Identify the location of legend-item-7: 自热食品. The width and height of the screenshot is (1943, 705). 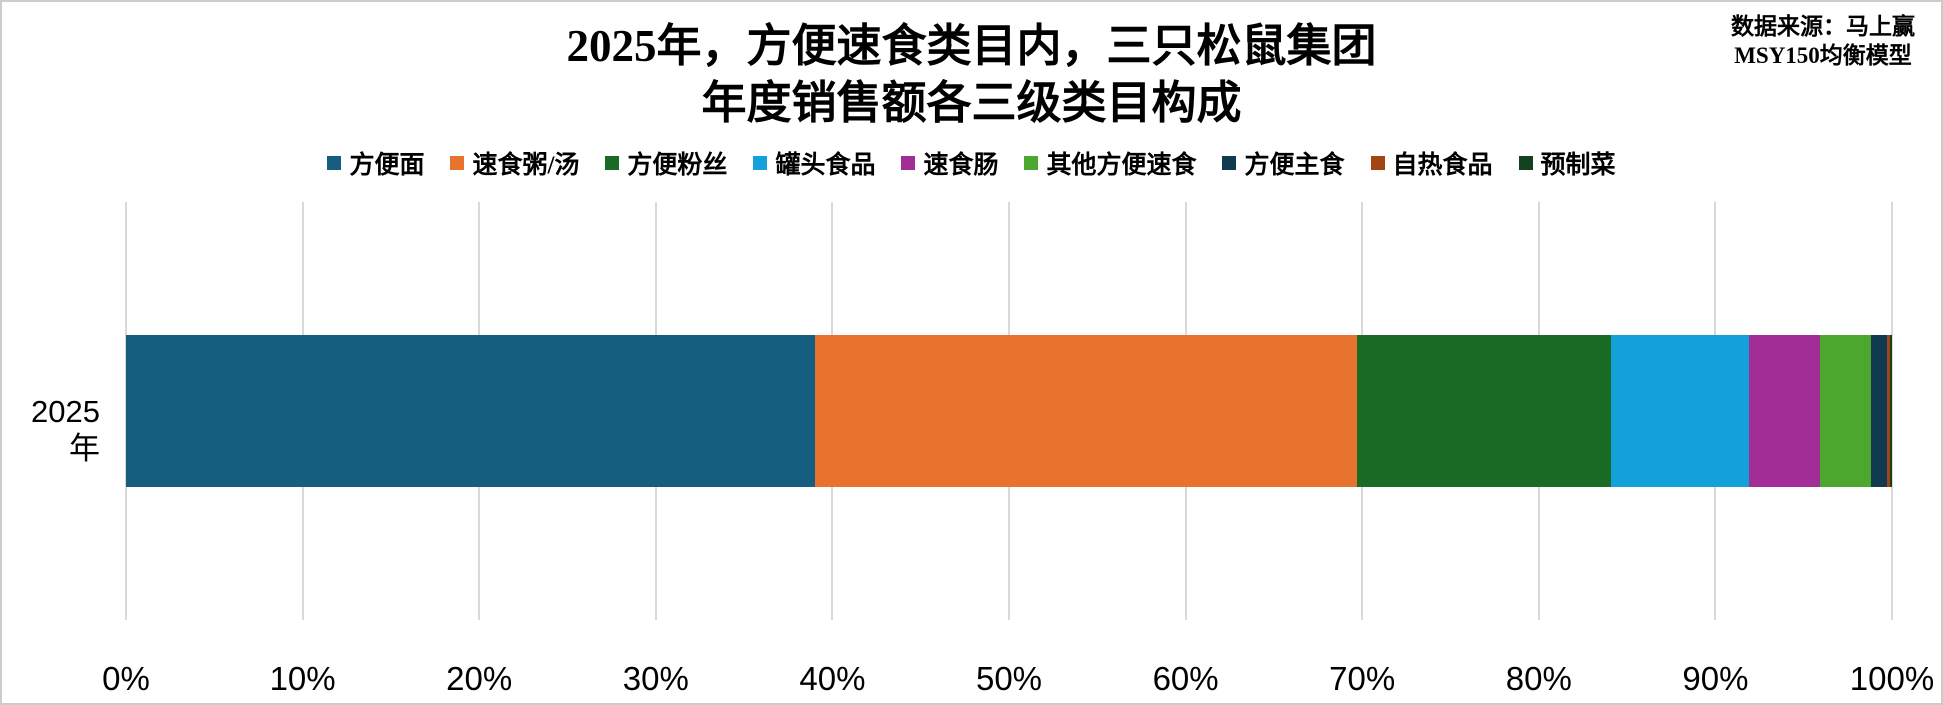
(1431, 163).